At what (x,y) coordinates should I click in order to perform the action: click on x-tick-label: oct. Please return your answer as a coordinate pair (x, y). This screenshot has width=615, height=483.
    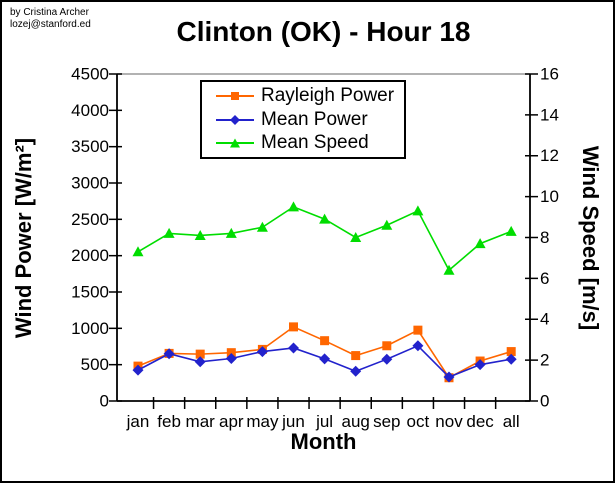
    Looking at the image, I should click on (418, 421).